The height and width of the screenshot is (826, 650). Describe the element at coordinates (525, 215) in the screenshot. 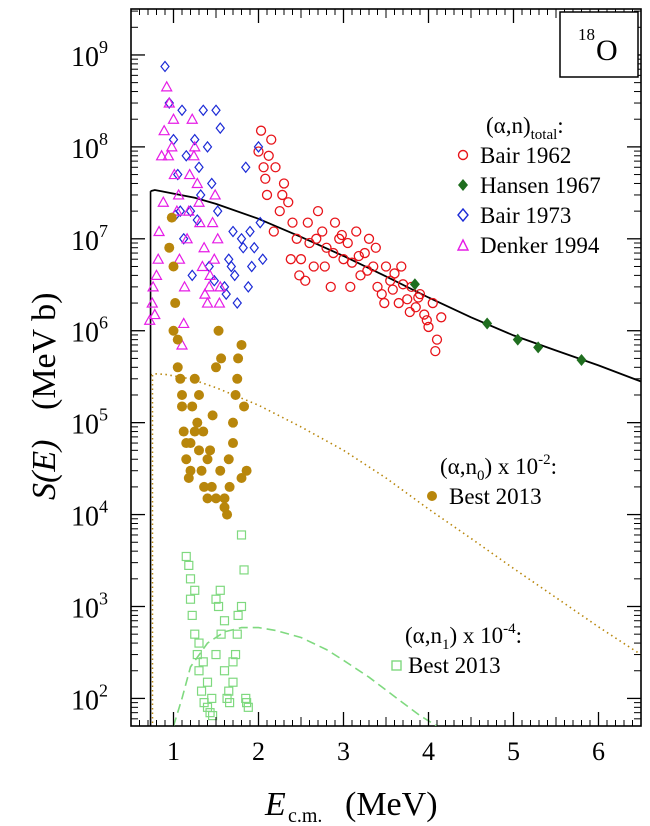

I see `legend-label-bair-1973: Bair 1973` at that location.